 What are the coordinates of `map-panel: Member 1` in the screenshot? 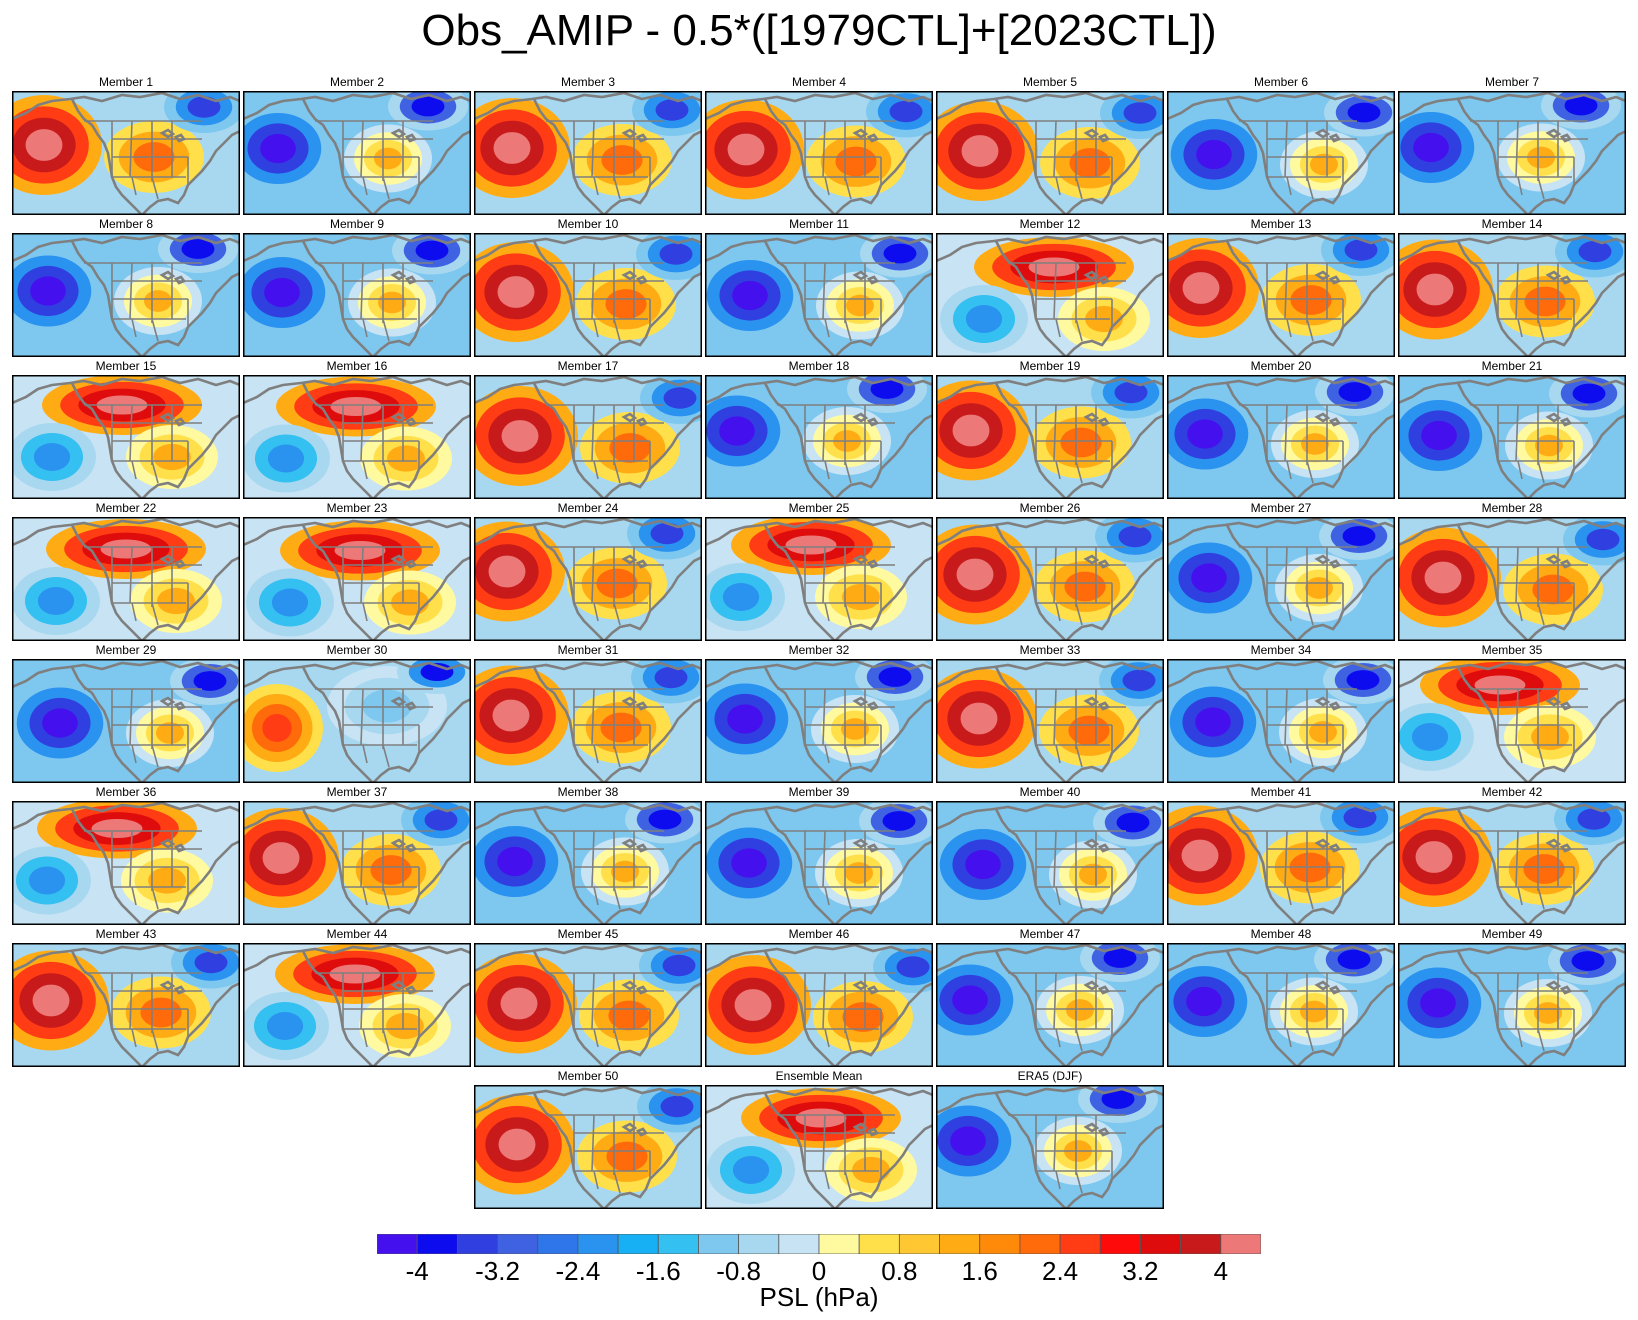 It's located at (126, 145).